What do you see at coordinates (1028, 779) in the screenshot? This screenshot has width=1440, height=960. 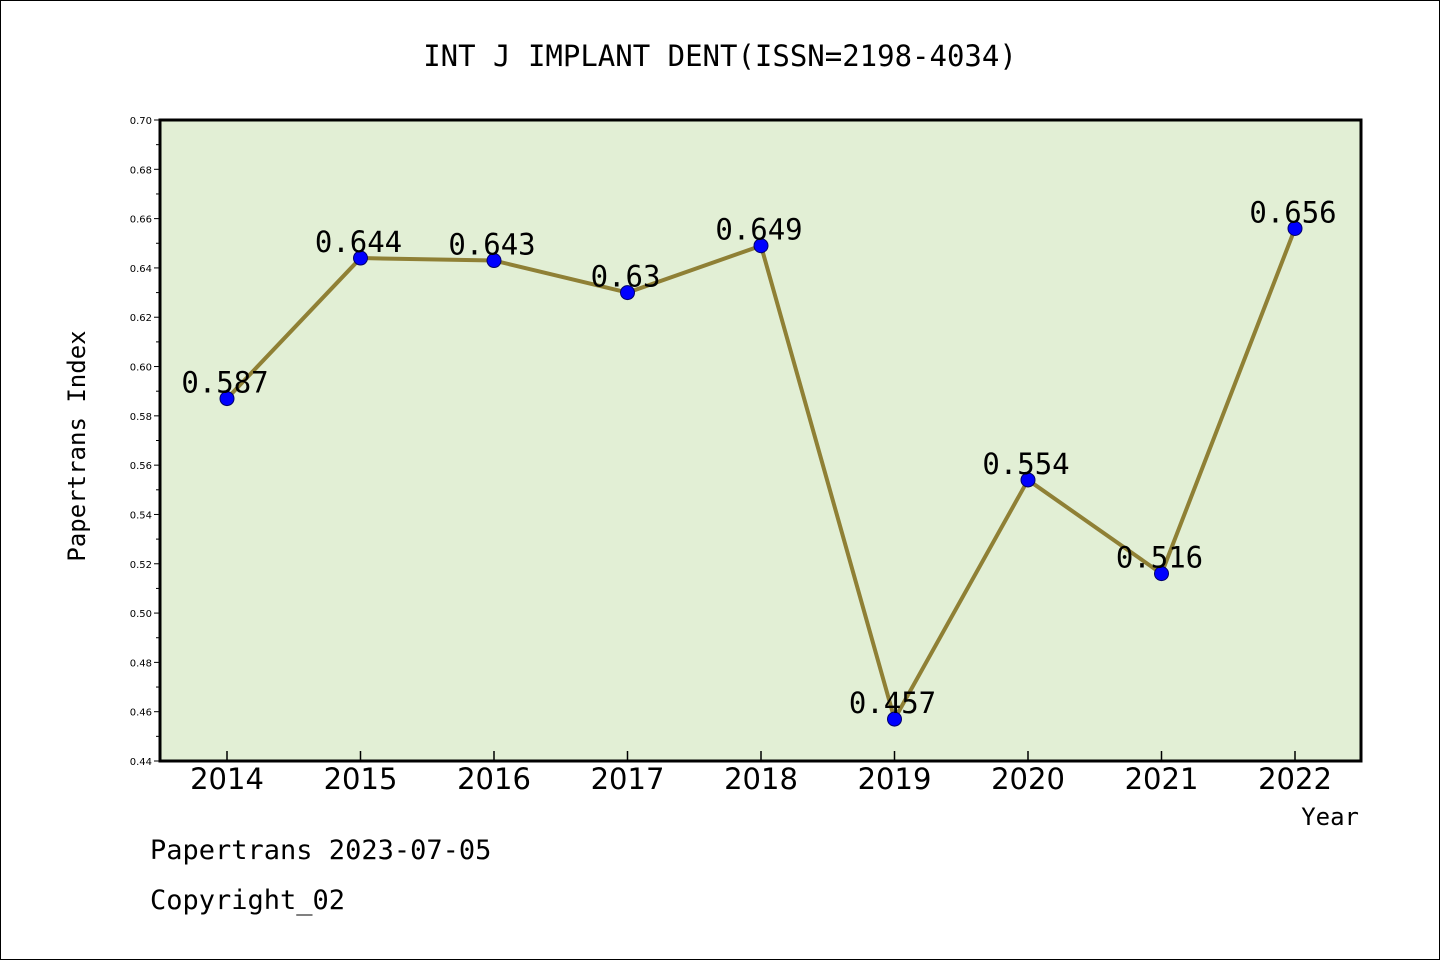 I see `x-tick-label: 2020` at bounding box center [1028, 779].